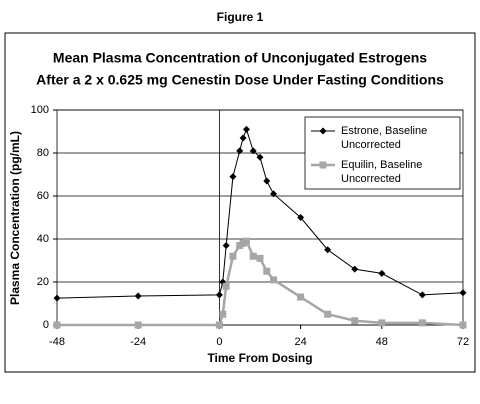  What do you see at coordinates (463, 342) in the screenshot?
I see `x-tick-label: 72` at bounding box center [463, 342].